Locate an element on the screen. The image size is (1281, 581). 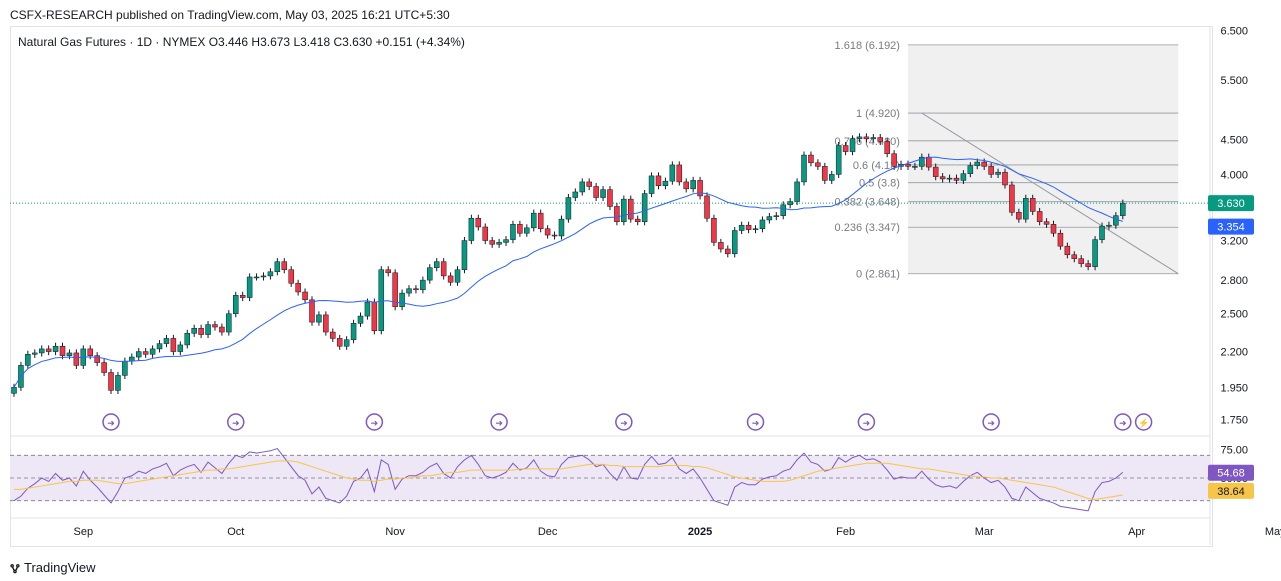
footer-brand: 🜉 TradingView is located at coordinates (53, 567).